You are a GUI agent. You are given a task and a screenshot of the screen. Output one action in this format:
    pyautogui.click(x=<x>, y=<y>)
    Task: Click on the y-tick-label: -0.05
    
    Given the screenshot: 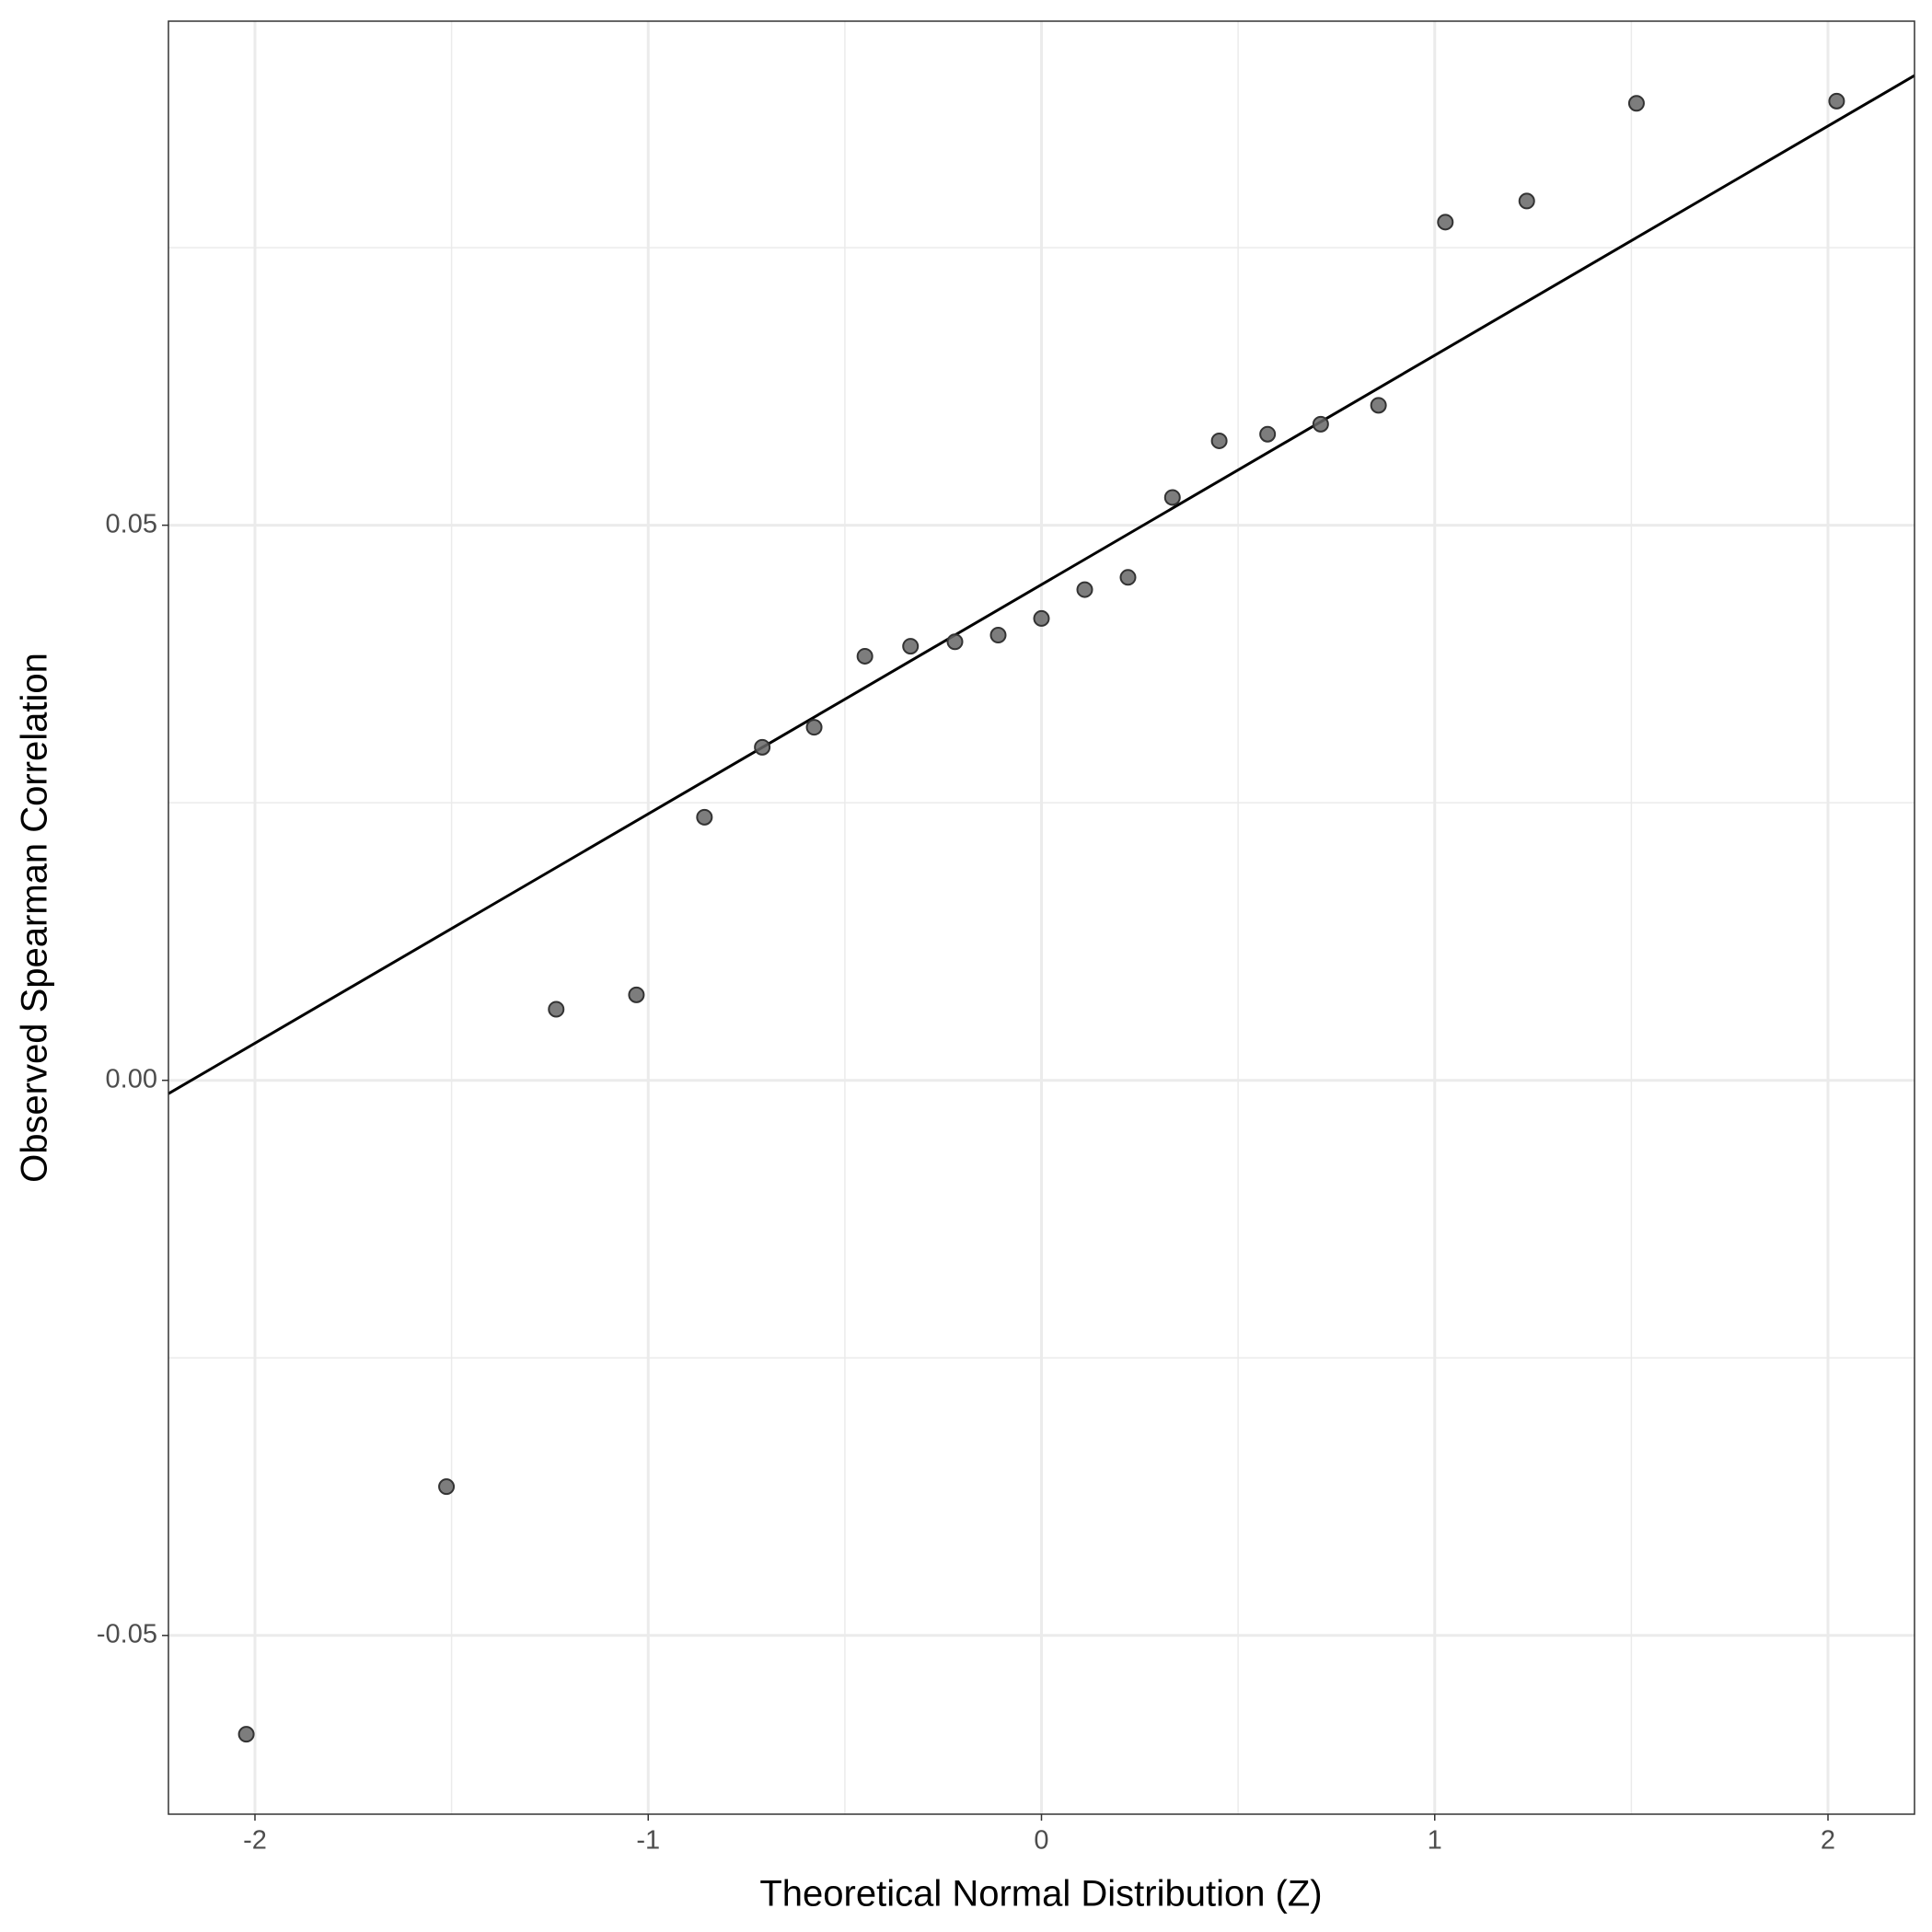 What is the action you would take?
    pyautogui.click(x=127, y=1634)
    